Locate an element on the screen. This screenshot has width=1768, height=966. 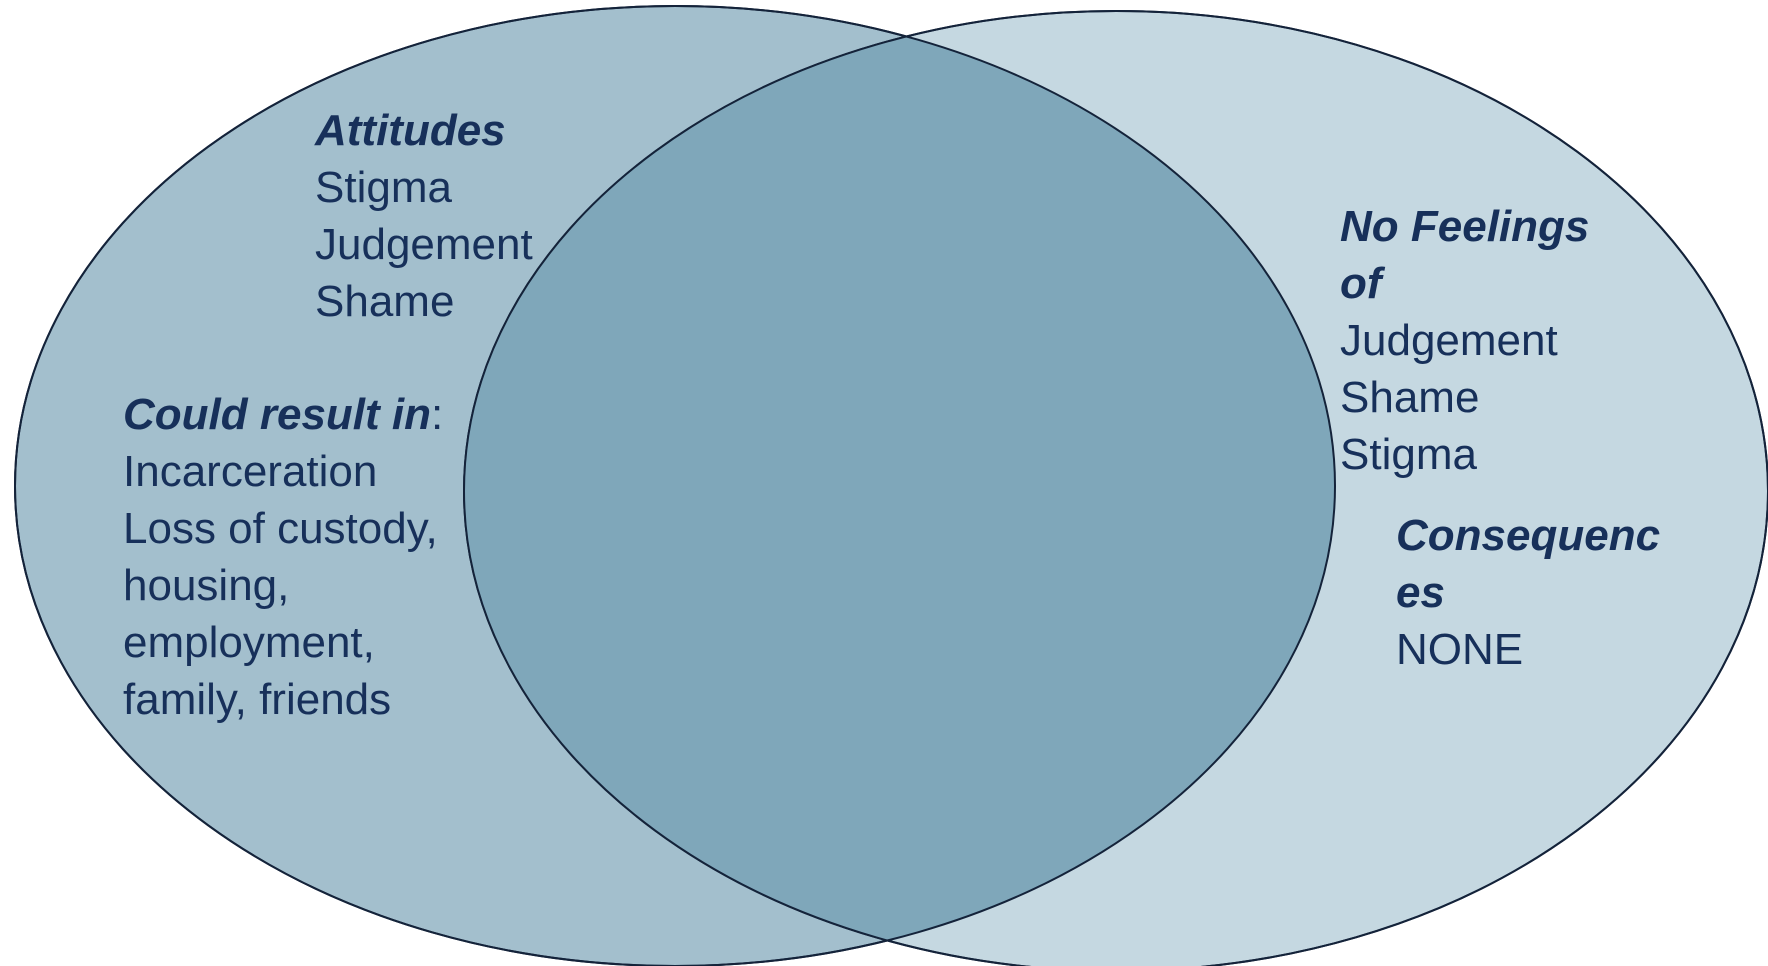
could-result-in-colon: : is located at coordinates (437, 414).